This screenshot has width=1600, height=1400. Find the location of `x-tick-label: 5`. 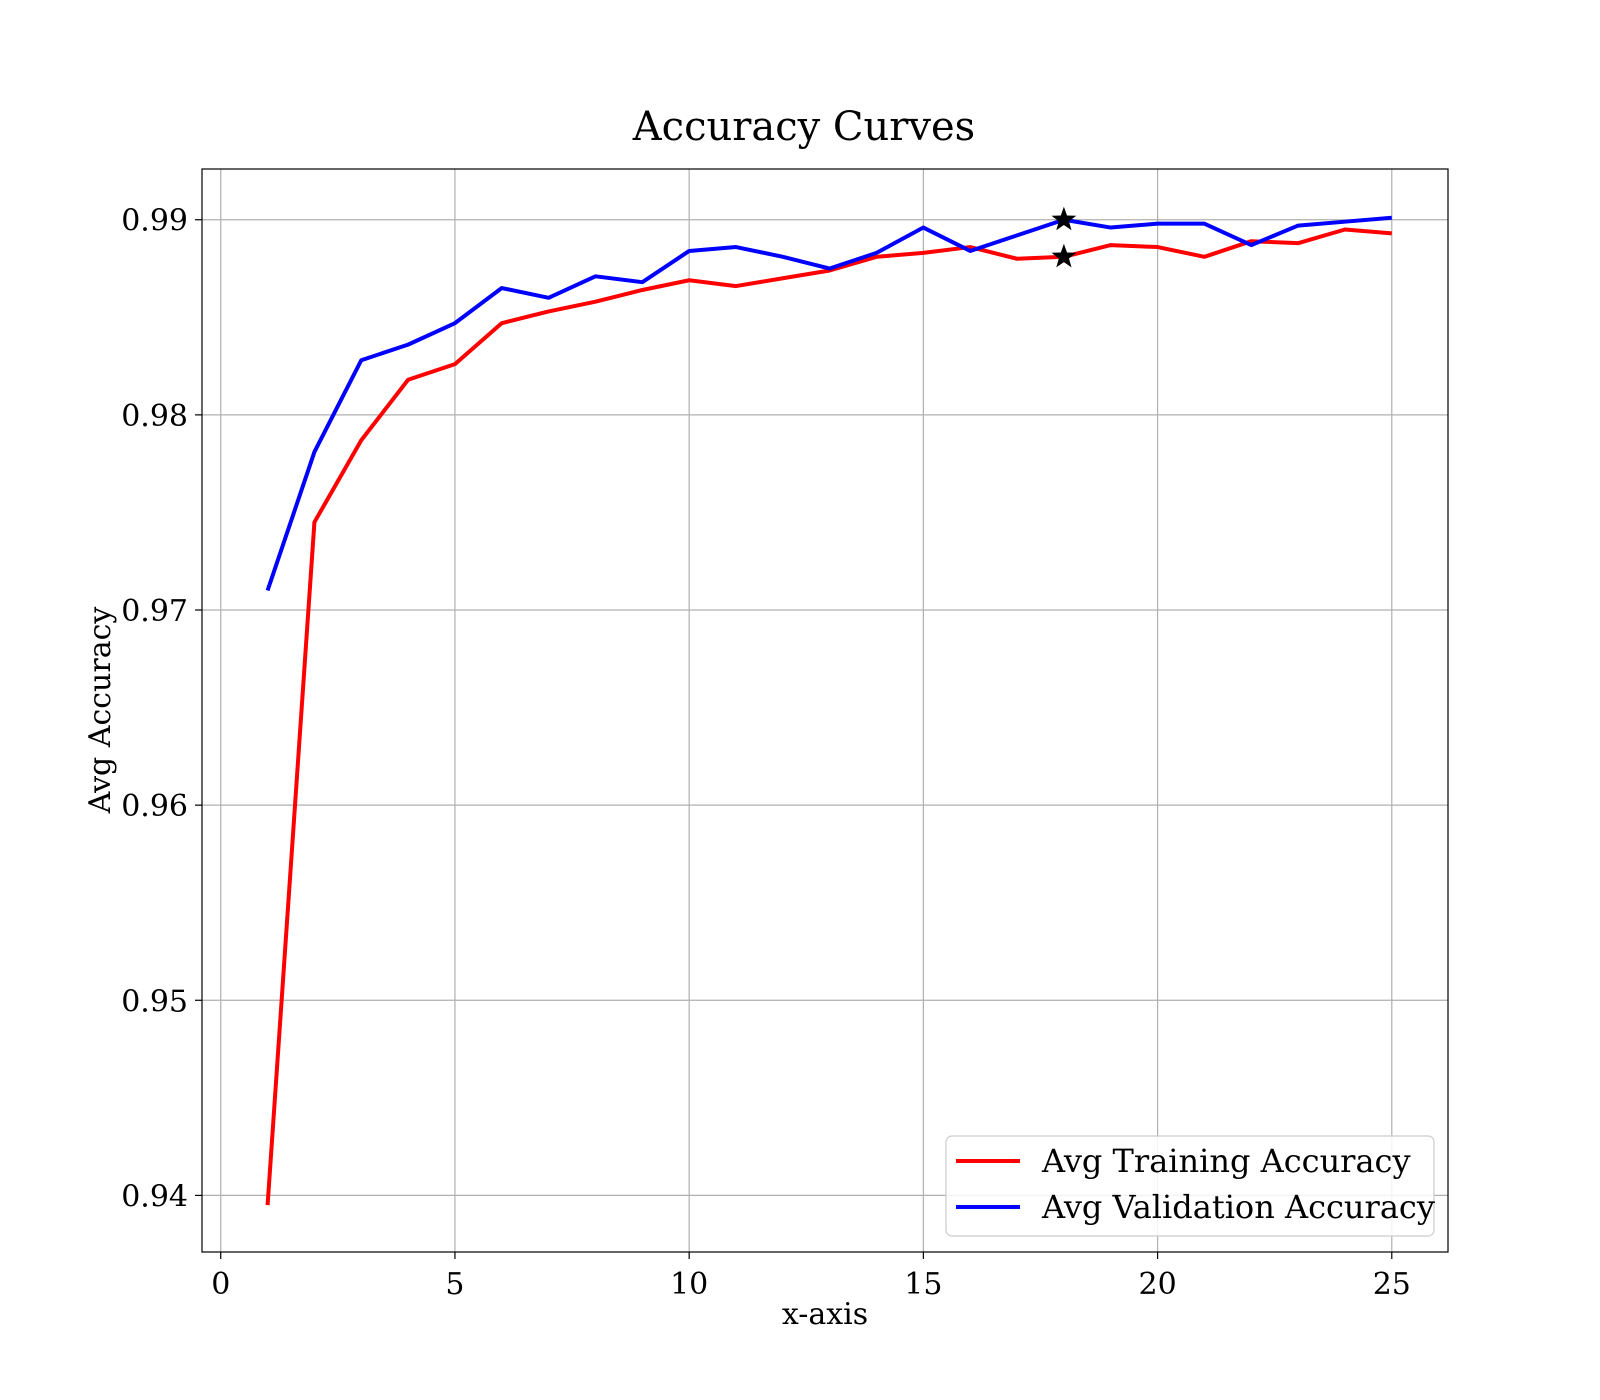

x-tick-label: 5 is located at coordinates (454, 1284).